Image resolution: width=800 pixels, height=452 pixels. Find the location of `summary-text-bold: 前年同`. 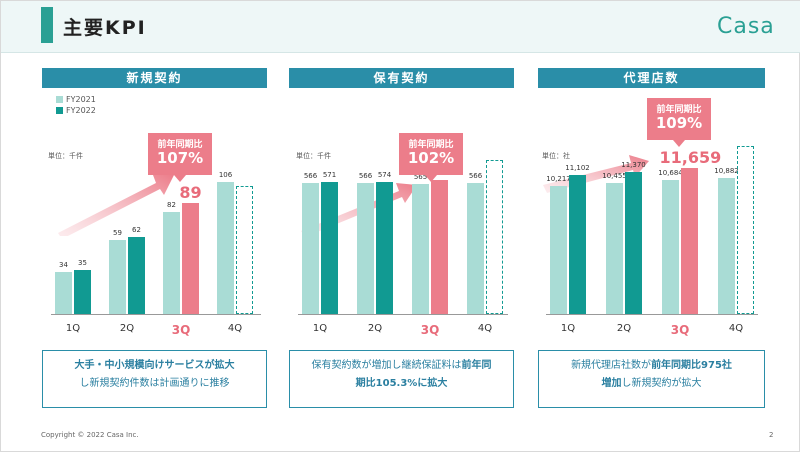

summary-text-bold: 前年同 is located at coordinates (476, 365).